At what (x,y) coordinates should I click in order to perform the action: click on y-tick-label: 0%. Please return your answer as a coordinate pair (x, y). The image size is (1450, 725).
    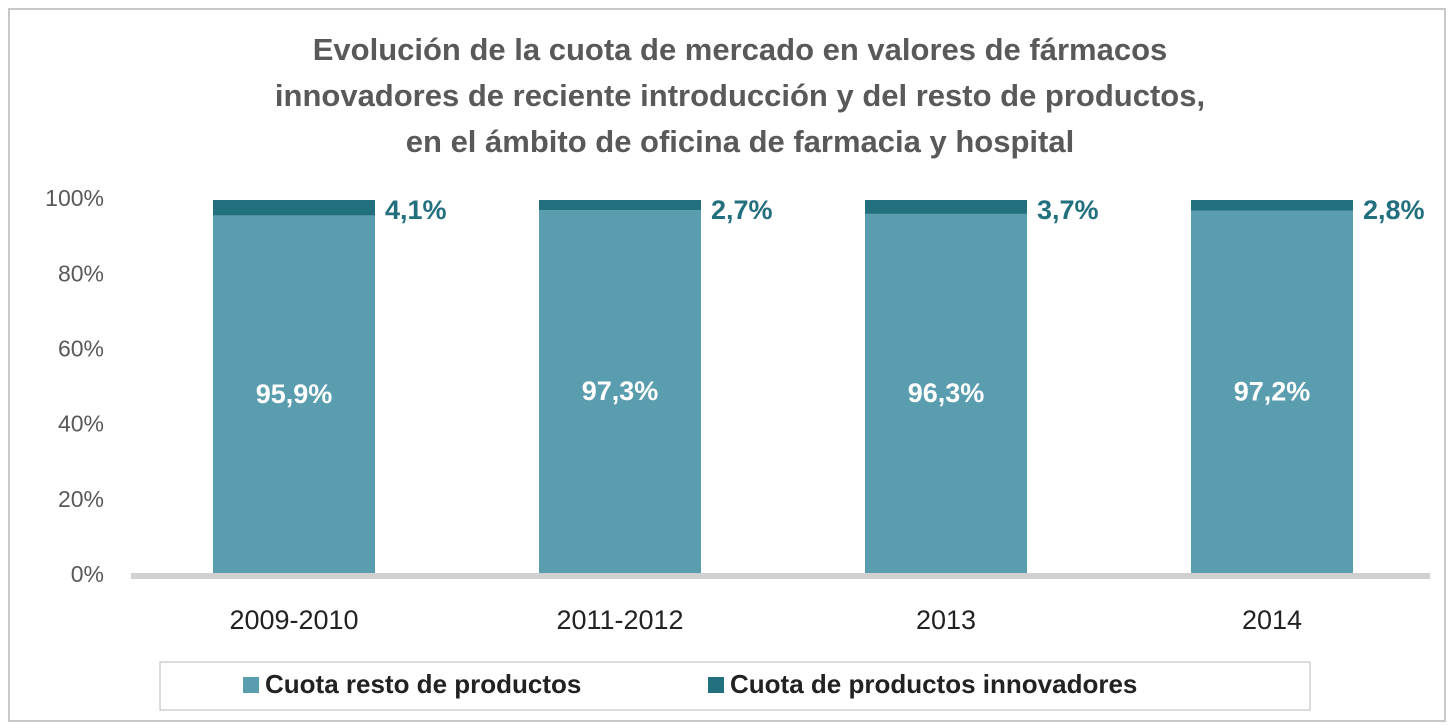
    Looking at the image, I should click on (87, 574).